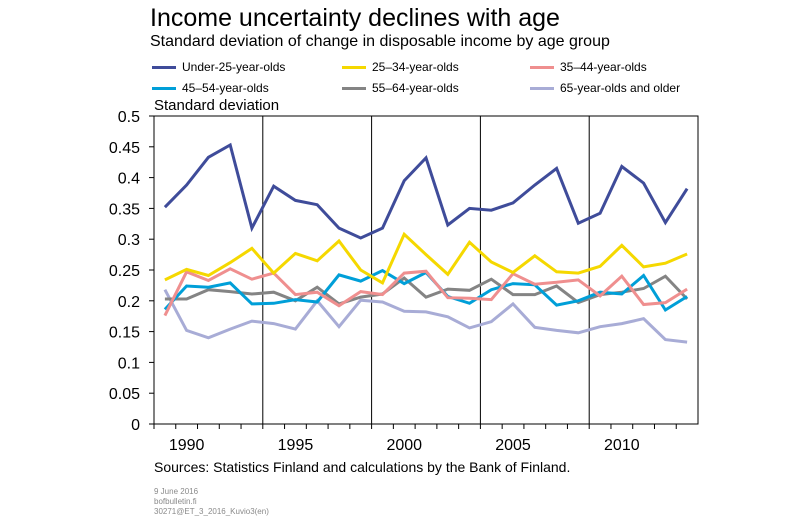  I want to click on chart-title: Income uncertainty declines with age, so click(355, 18).